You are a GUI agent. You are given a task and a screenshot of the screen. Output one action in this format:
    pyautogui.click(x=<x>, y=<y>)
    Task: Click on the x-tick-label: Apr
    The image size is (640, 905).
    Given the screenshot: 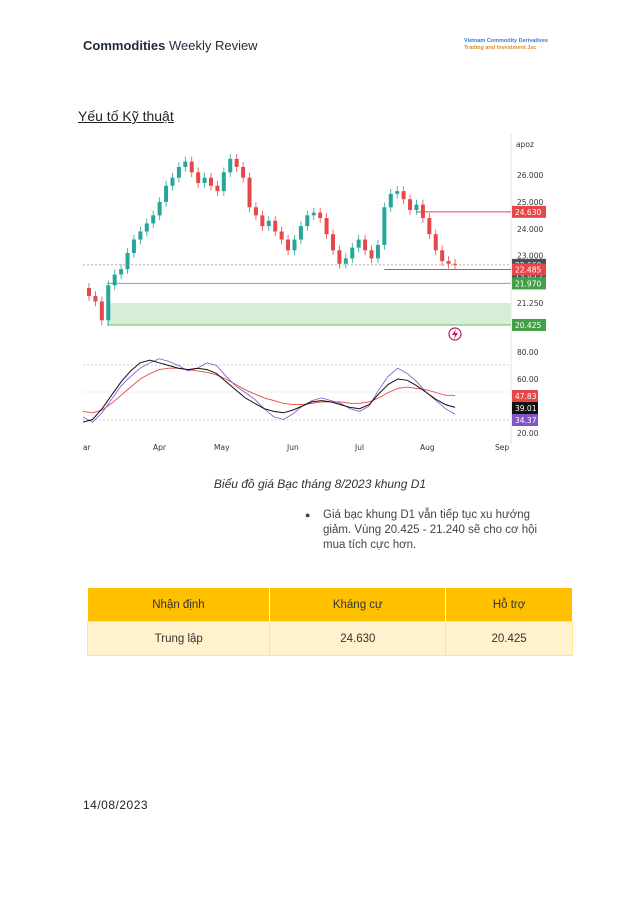 What is the action you would take?
    pyautogui.click(x=160, y=447)
    